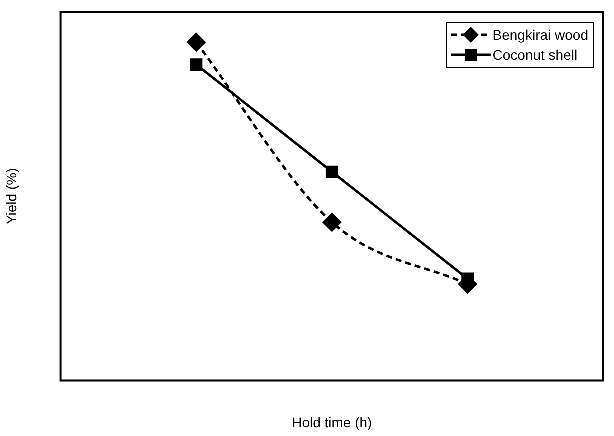 The width and height of the screenshot is (614, 436). Describe the element at coordinates (11, 196) in the screenshot. I see `y-axis-title: Yield (%)` at that location.